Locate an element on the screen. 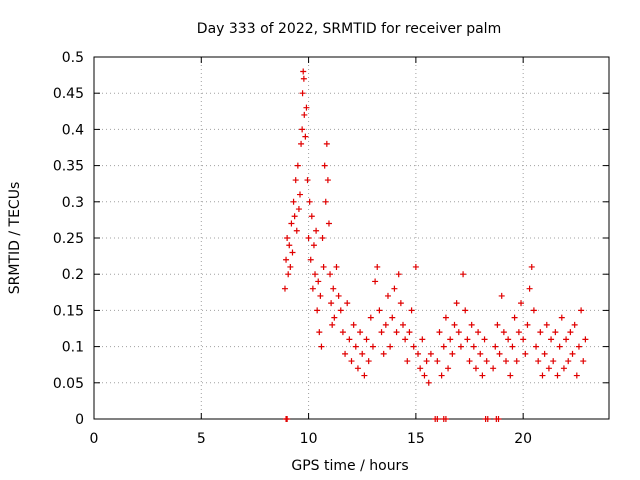 The width and height of the screenshot is (640, 480). x-tick-label: 20 is located at coordinates (523, 439).